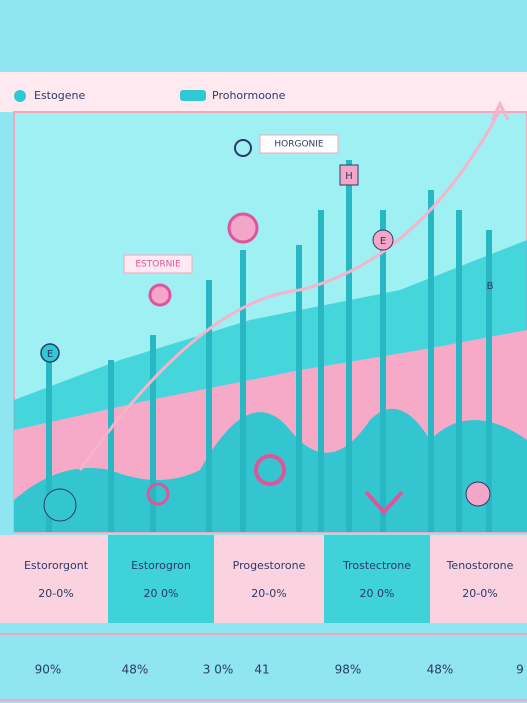 Image resolution: width=527 pixels, height=703 pixels. I want to click on axis-label: 3 0%, so click(218, 670).